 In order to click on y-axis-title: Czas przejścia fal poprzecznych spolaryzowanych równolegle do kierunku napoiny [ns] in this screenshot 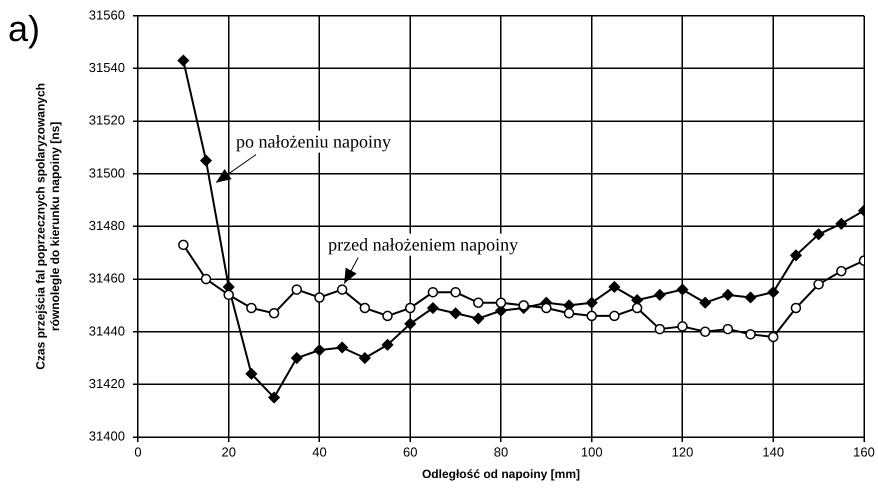, I will do `click(48, 226)`.